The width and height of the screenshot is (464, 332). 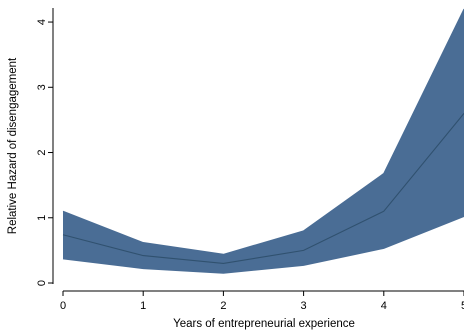 I want to click on y-tick-label: 3, so click(x=42, y=87).